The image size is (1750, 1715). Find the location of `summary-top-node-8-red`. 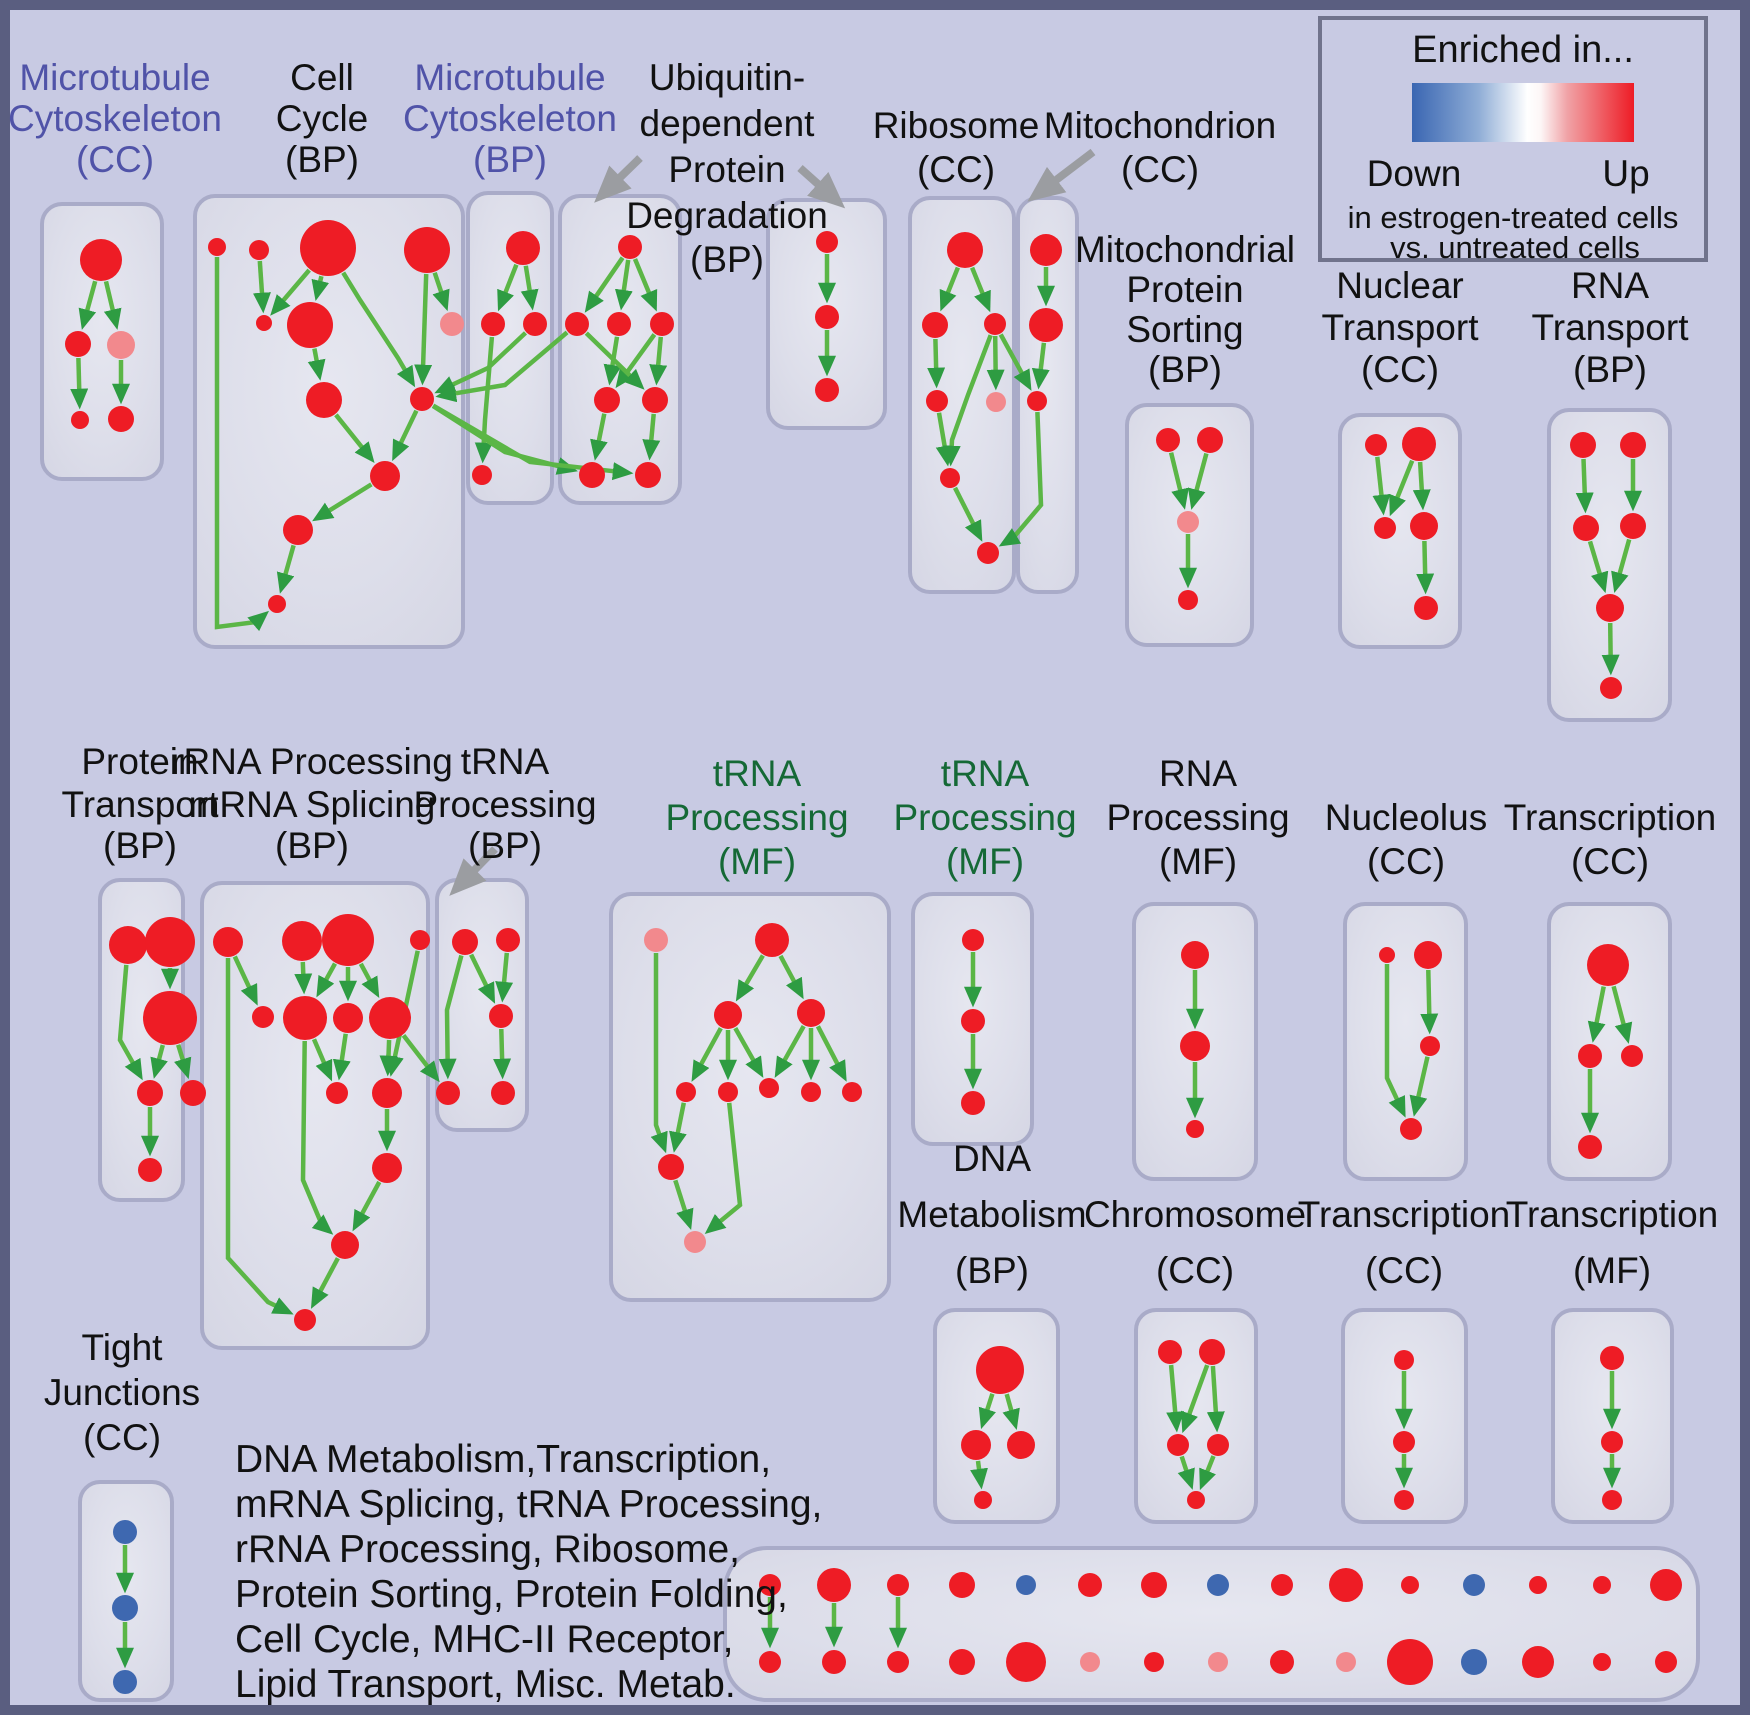

summary-top-node-8-red is located at coordinates (1282, 1585).